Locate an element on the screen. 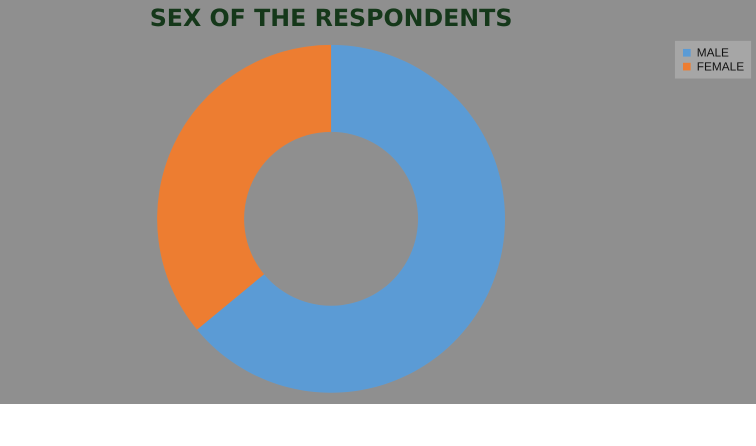  legend-label: MALE is located at coordinates (713, 53).